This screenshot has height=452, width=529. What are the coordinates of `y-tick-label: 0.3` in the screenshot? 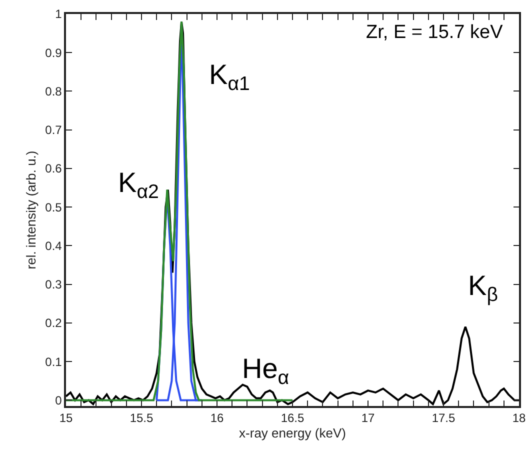 It's located at (53, 285).